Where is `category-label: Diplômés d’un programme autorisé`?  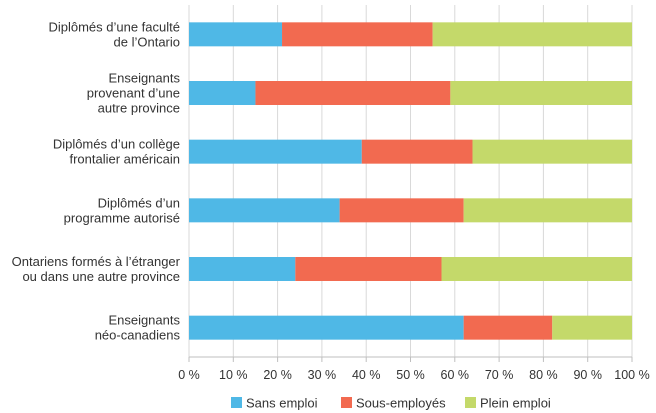
category-label: Diplômés d’un programme autorisé is located at coordinates (122, 210).